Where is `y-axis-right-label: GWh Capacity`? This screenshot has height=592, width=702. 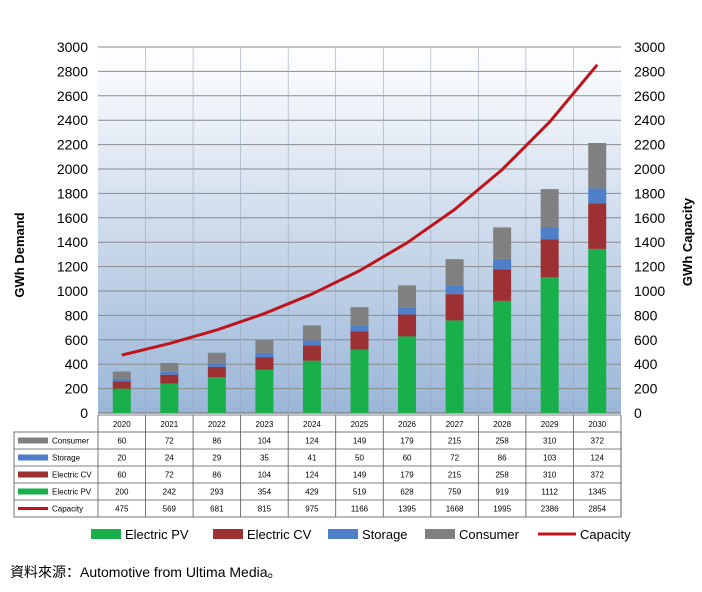
y-axis-right-label: GWh Capacity is located at coordinates (687, 241).